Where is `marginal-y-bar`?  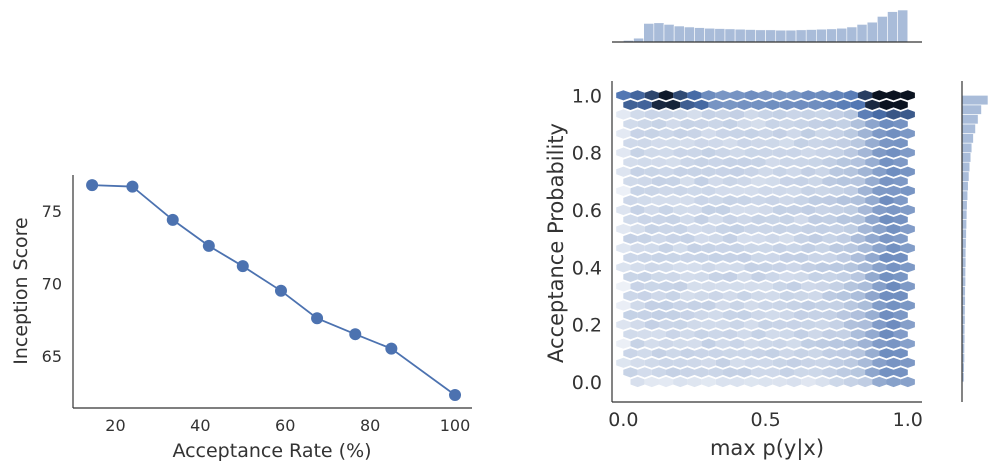 marginal-y-bar is located at coordinates (970, 119).